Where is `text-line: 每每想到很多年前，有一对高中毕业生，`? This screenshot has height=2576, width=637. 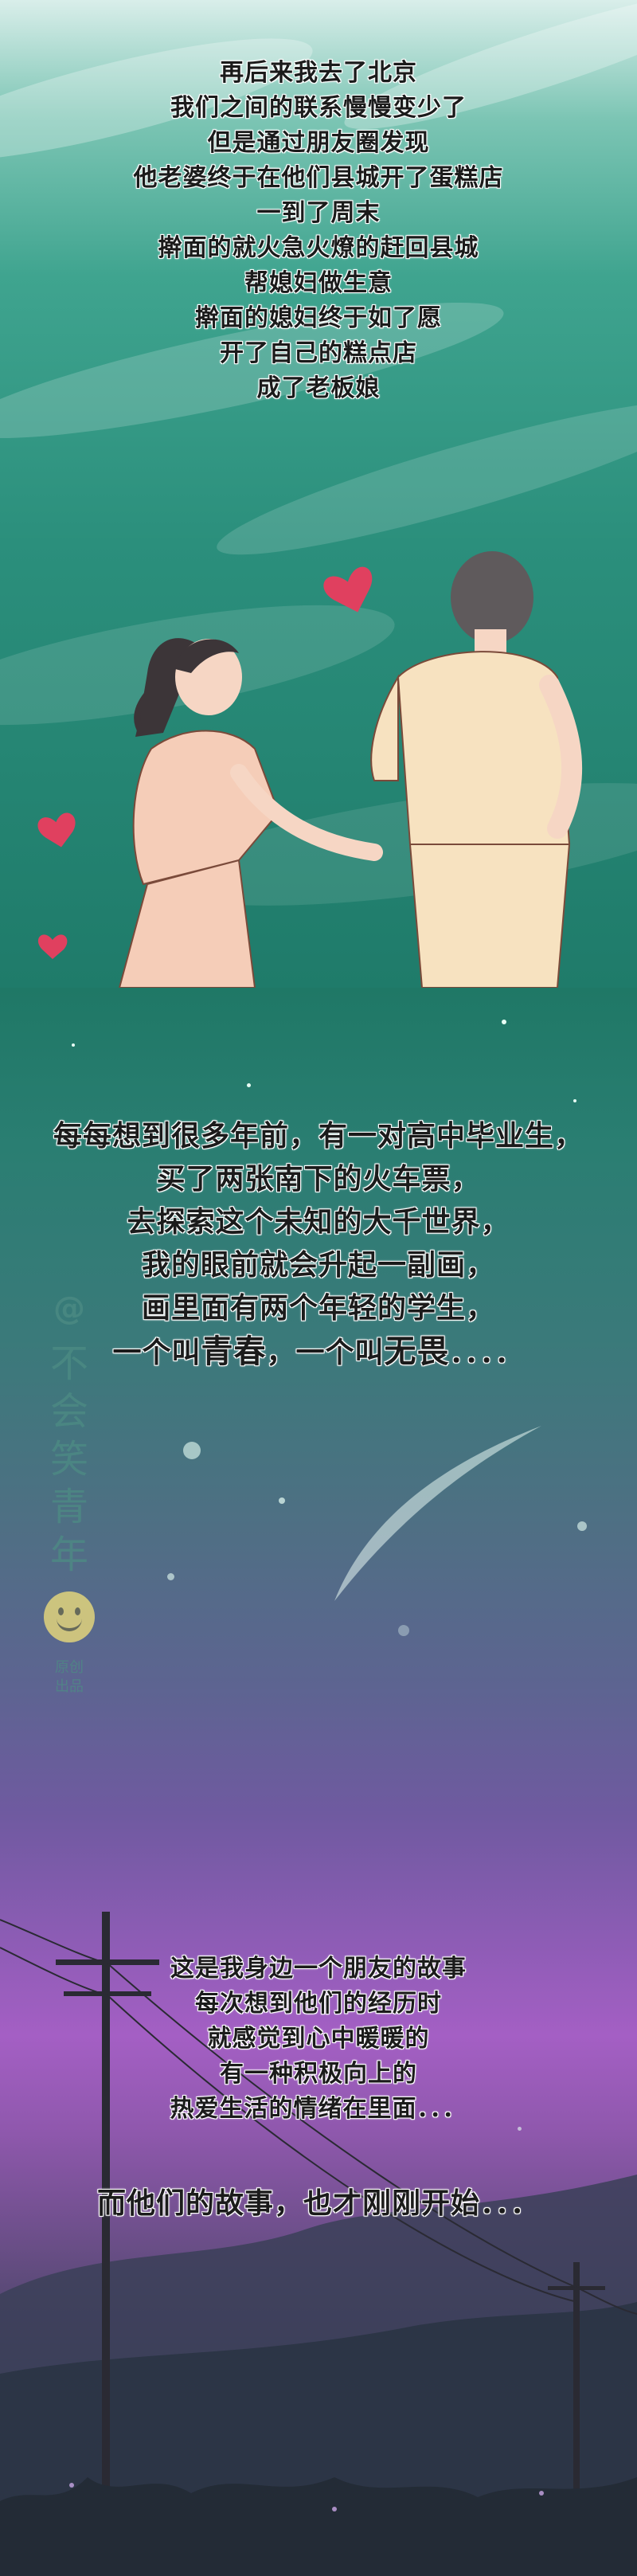
text-line: 每每想到很多年前，有一对高中毕业生， is located at coordinates (318, 1136).